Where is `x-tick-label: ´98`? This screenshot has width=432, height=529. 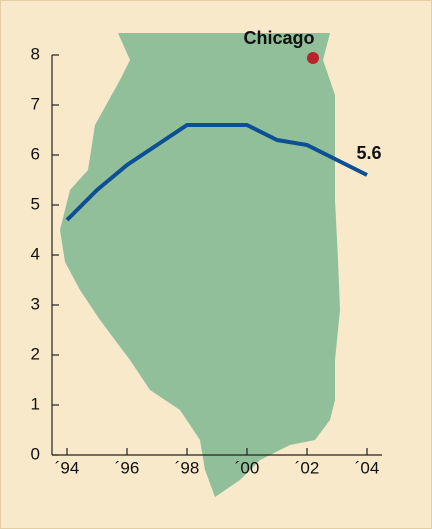 x-tick-label: ´98 is located at coordinates (187, 467).